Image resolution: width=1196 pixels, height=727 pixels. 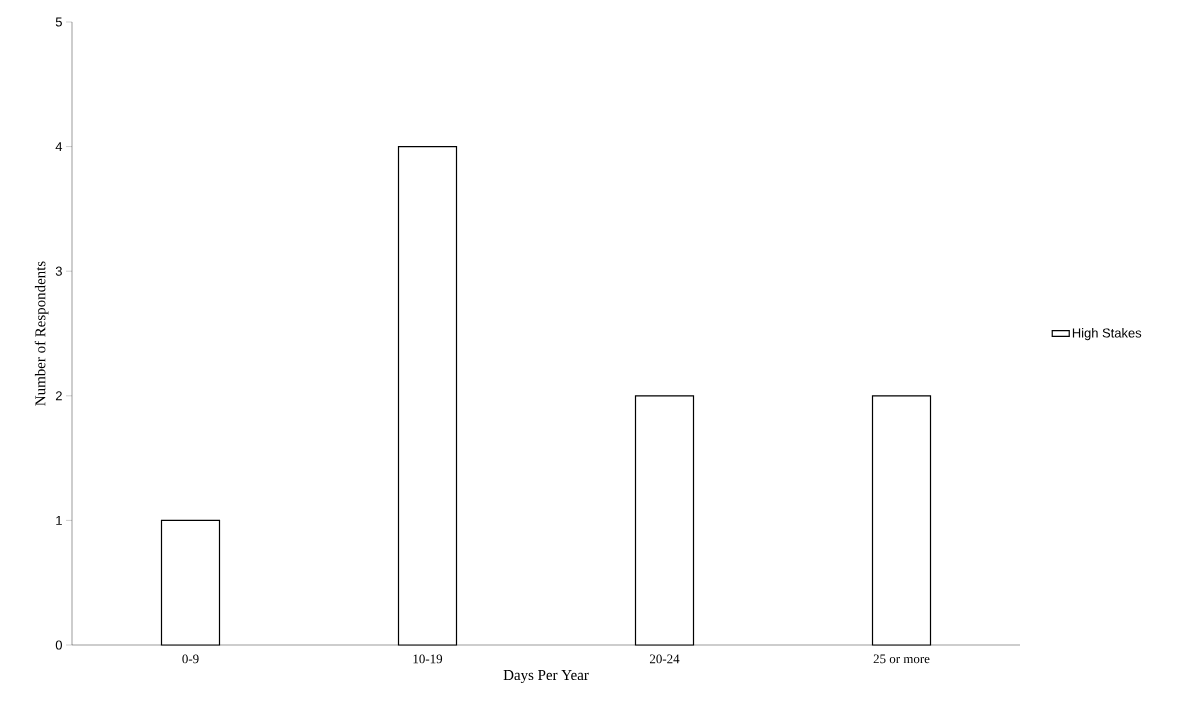 I want to click on y-axis-title: Number of Respondents, so click(x=41, y=333).